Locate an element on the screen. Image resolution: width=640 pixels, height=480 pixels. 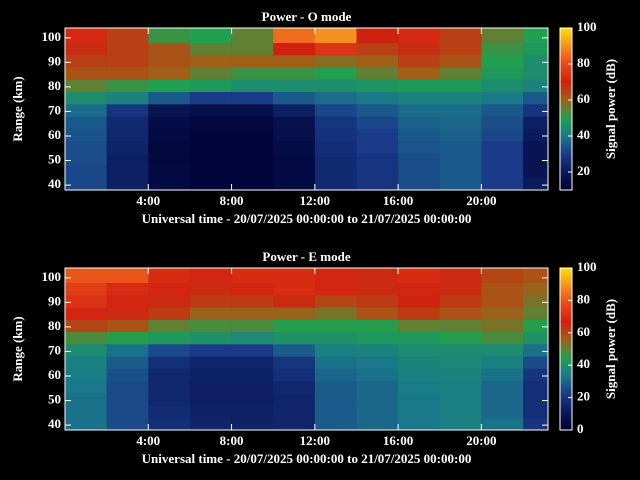
colorbar-tick-label: 100 is located at coordinates (587, 26).